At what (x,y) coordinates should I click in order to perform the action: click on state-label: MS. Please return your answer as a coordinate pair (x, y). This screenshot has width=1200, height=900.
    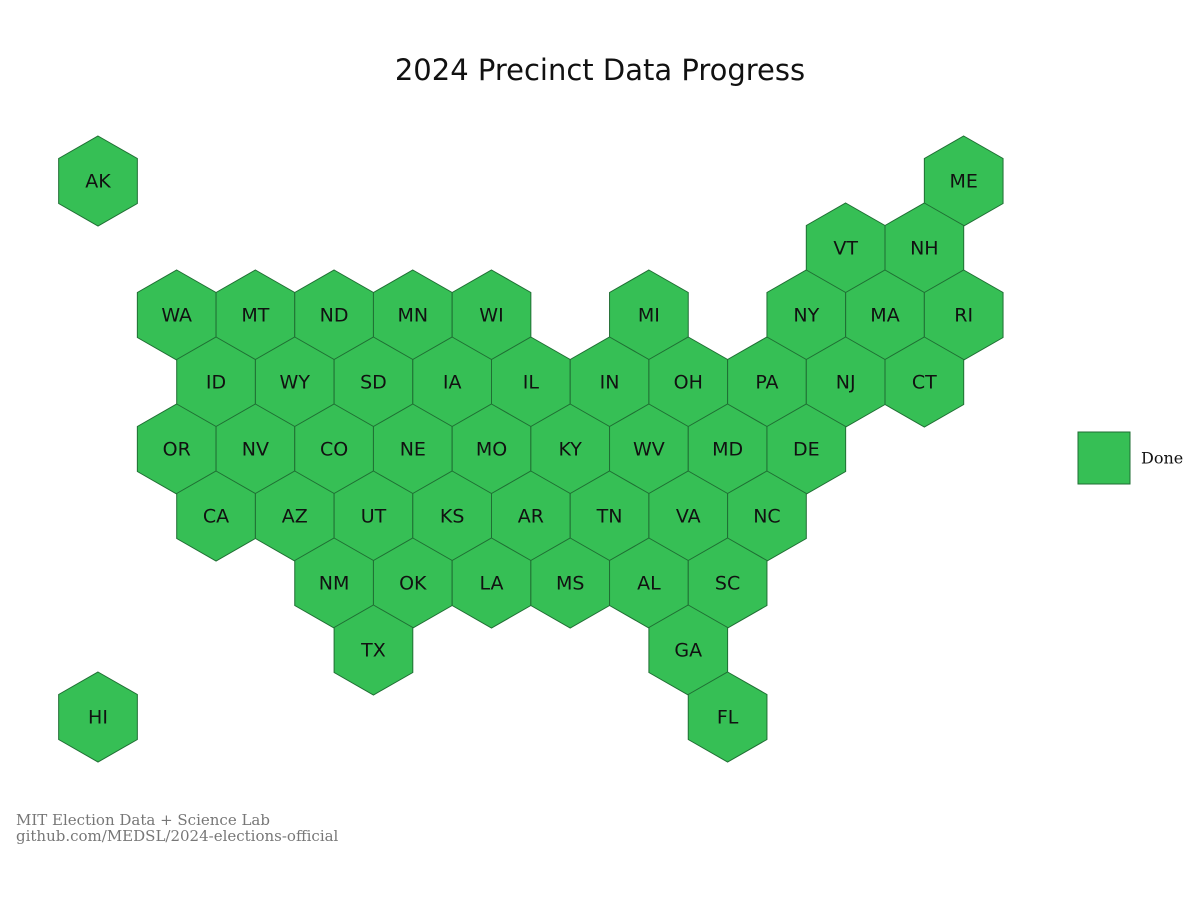
    Looking at the image, I should click on (570, 584).